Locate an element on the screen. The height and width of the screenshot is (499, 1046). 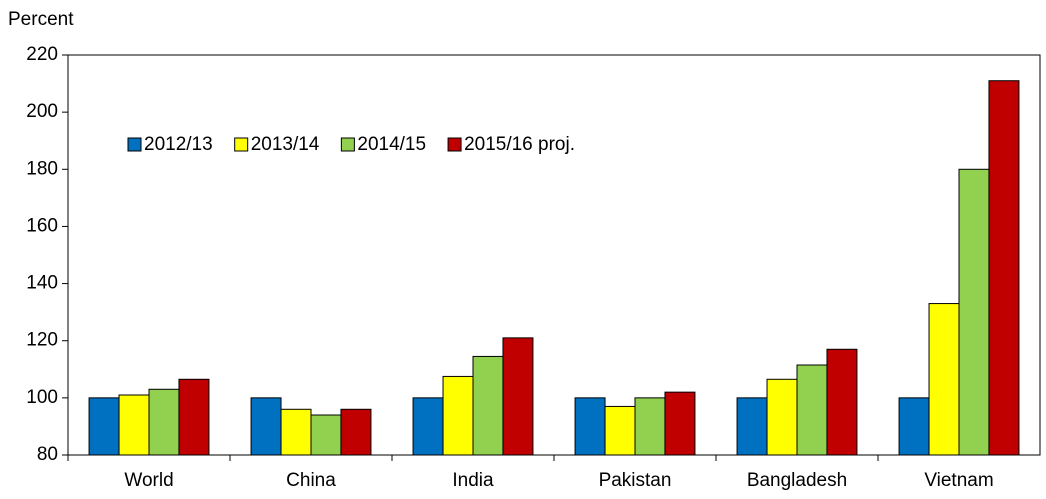
y-tick-label: 220 is located at coordinates (42, 54).